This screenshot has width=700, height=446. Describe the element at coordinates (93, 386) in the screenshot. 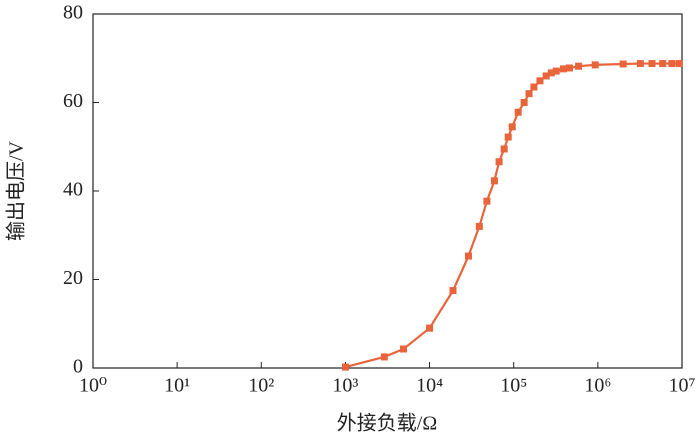

I see `x-tick-label: 10⁰` at that location.